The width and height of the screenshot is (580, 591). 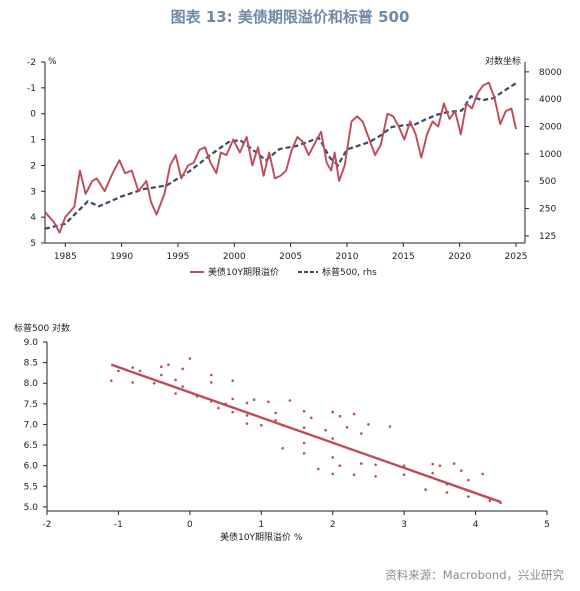 I want to click on x-tick-label: 2015, so click(x=403, y=257).